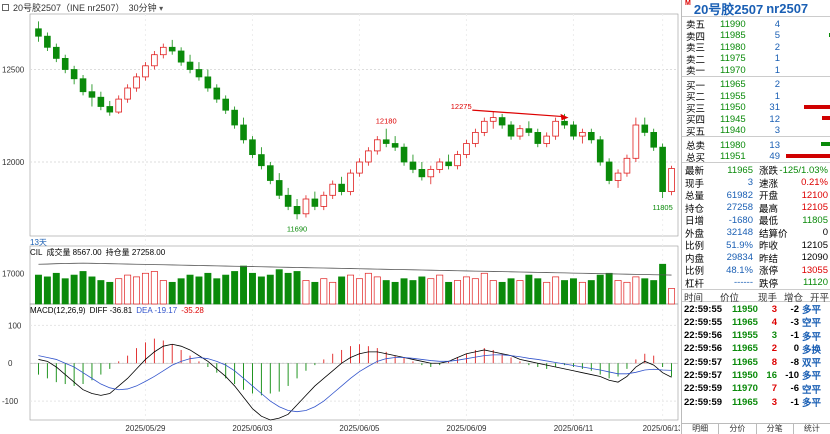 This screenshot has height=434, width=830. What do you see at coordinates (817, 106) in the screenshot?
I see `book-bar` at bounding box center [817, 106].